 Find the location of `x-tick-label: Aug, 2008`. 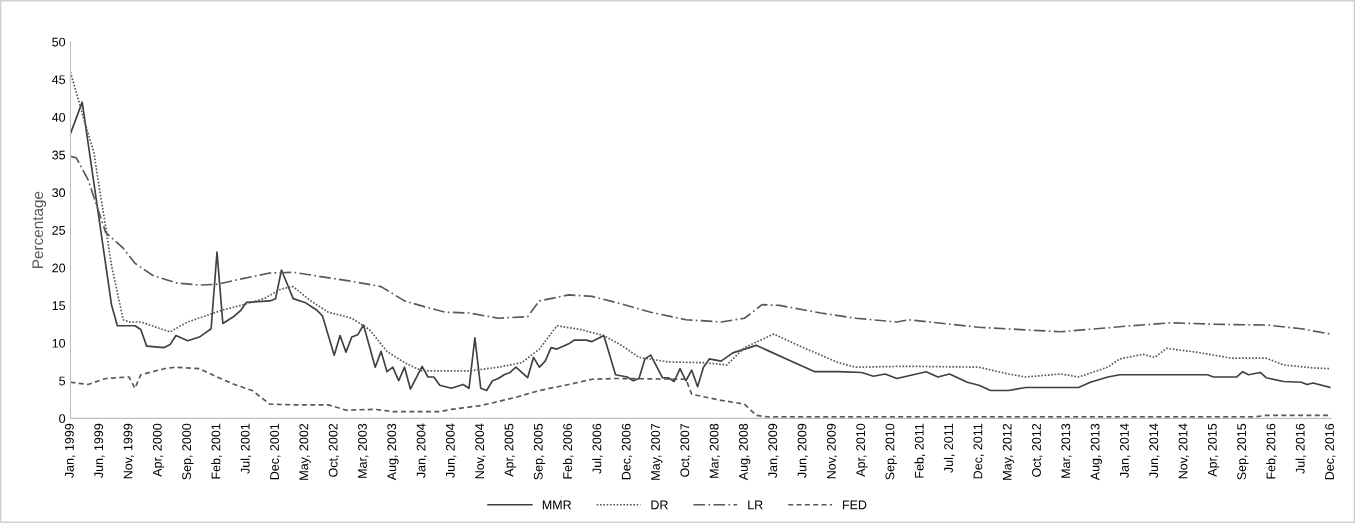

x-tick-label: Aug, 2008 is located at coordinates (745, 452).